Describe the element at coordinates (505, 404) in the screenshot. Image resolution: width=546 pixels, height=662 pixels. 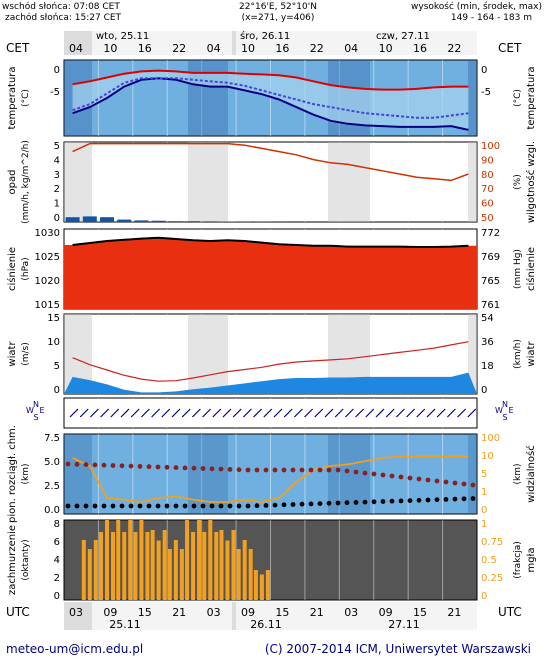
I see `compass-n: N` at that location.